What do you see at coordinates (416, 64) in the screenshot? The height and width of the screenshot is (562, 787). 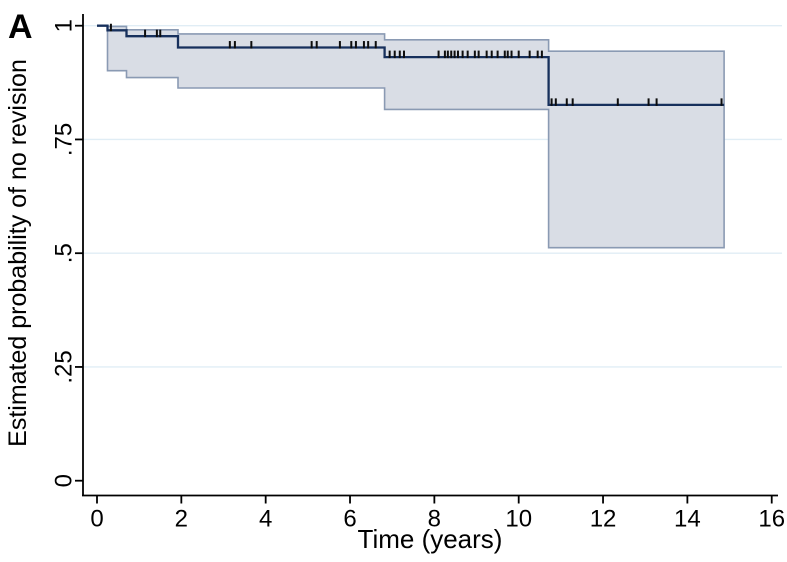 I see `censor-ticks` at bounding box center [416, 64].